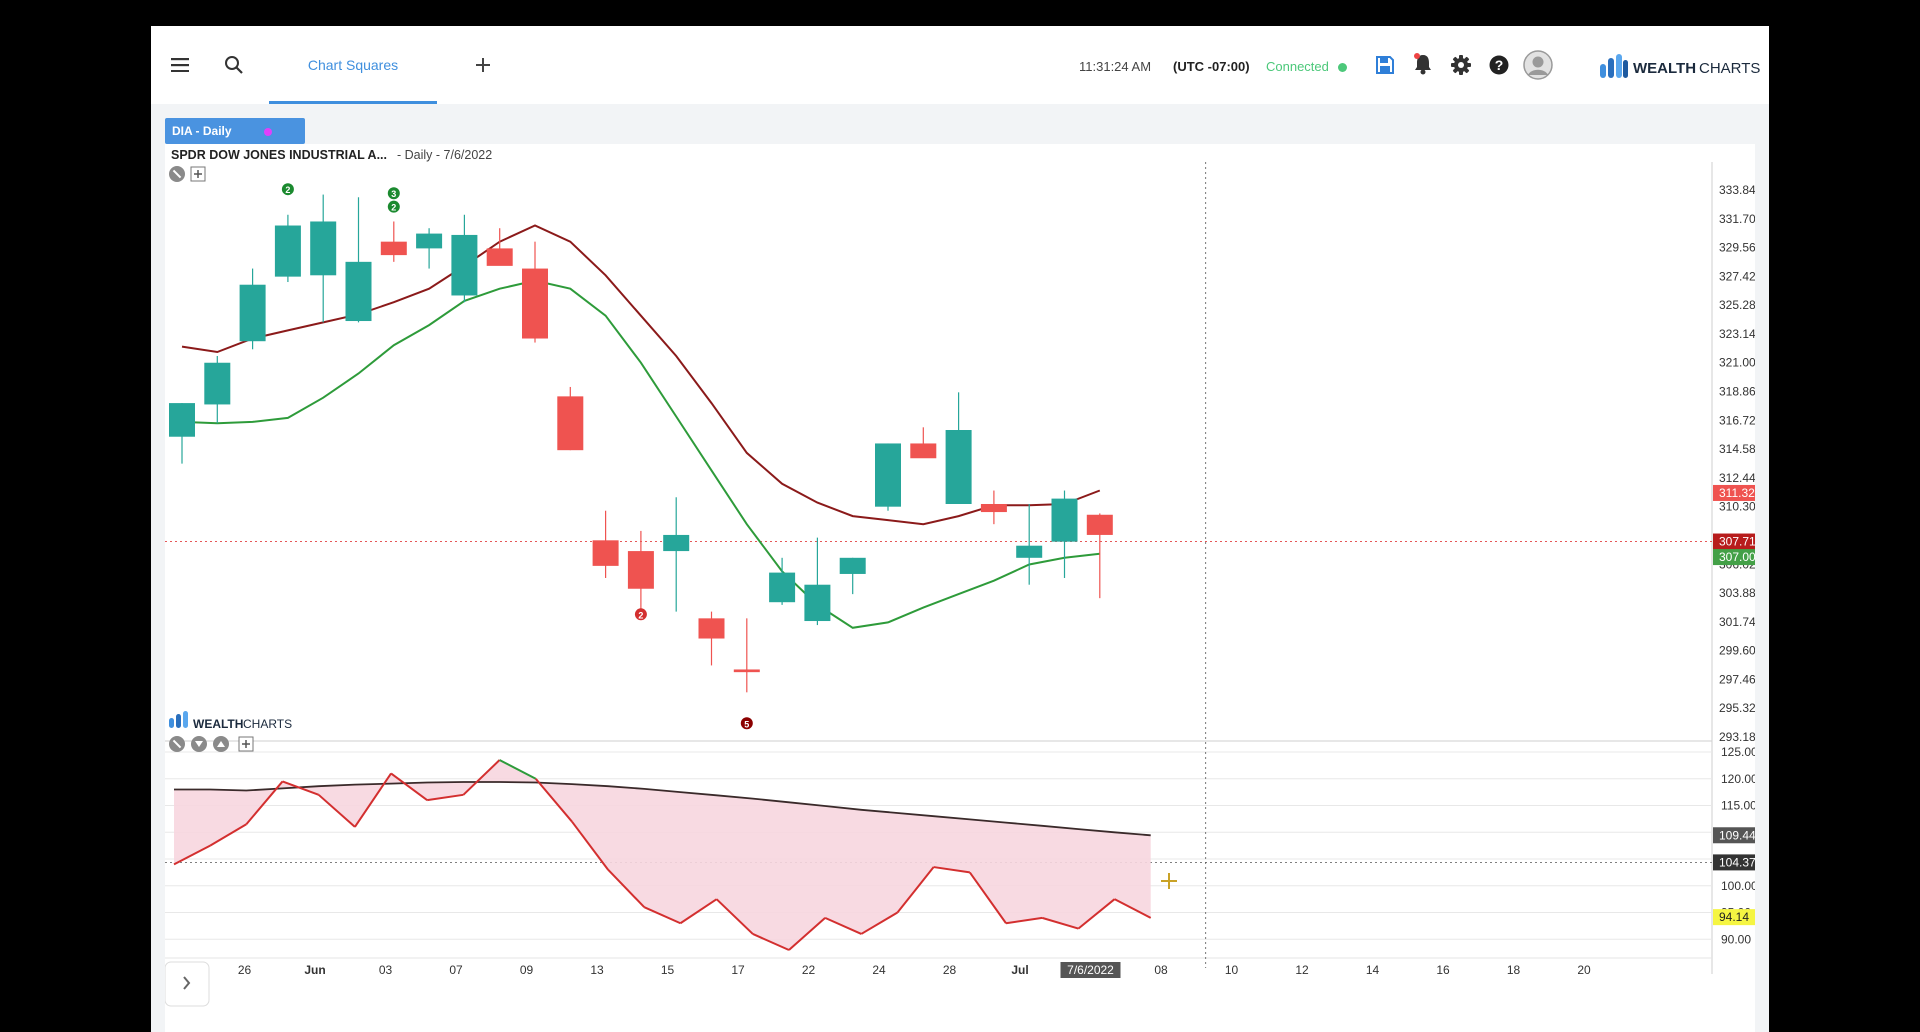 Image resolution: width=1920 pixels, height=1032 pixels. What do you see at coordinates (662, 855) in the screenshot?
I see `indicator-pane` at bounding box center [662, 855].